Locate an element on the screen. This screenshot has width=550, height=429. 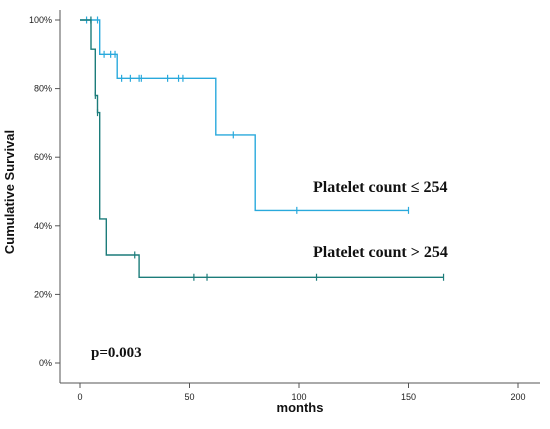
x-tick-label: 50 is located at coordinates (189, 397).